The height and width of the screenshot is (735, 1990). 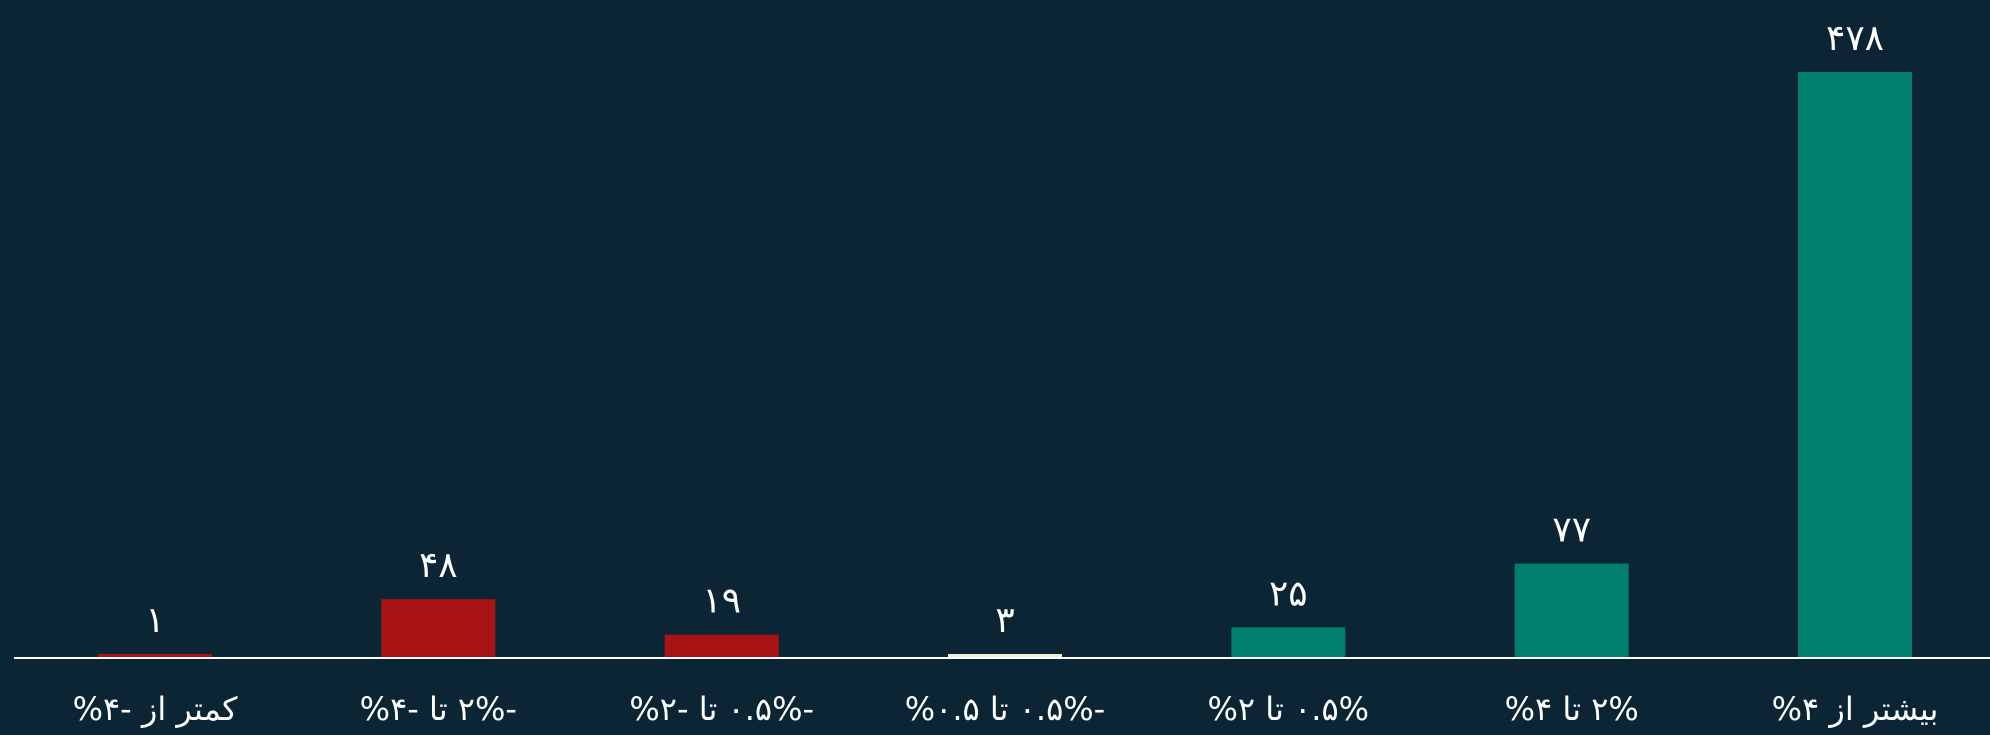 I want to click on value-label-1: ۴۸, so click(x=438, y=565).